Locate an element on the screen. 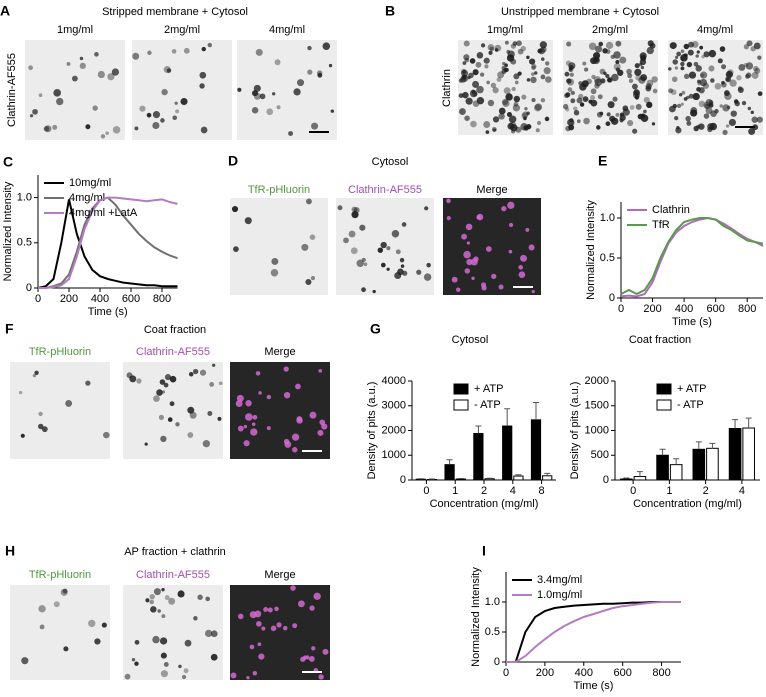 The height and width of the screenshot is (697, 766). x-tick-label: 0 is located at coordinates (426, 491).